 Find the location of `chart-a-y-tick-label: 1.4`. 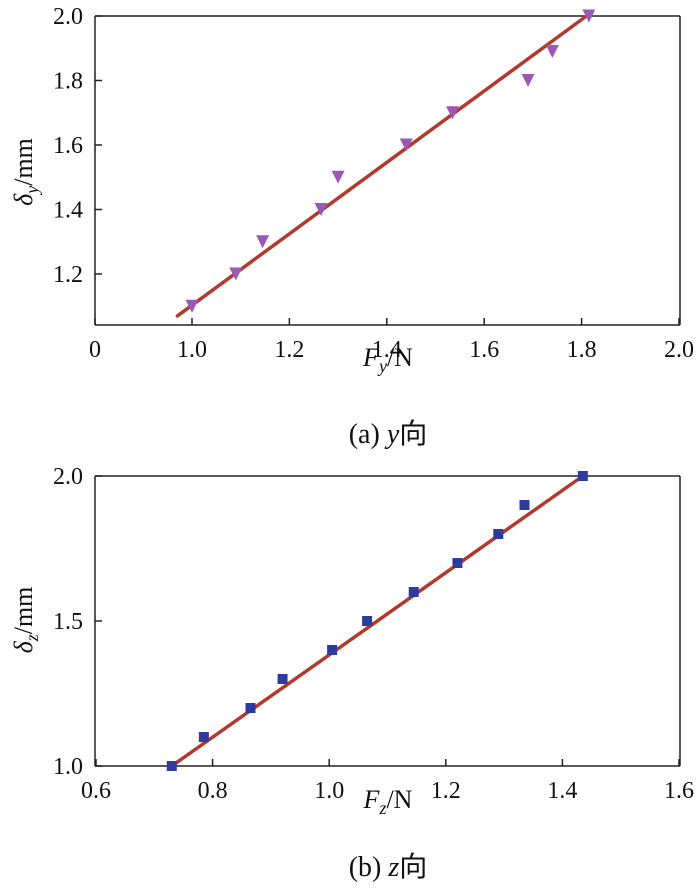

chart-a-y-tick-label: 1.4 is located at coordinates (68, 211).